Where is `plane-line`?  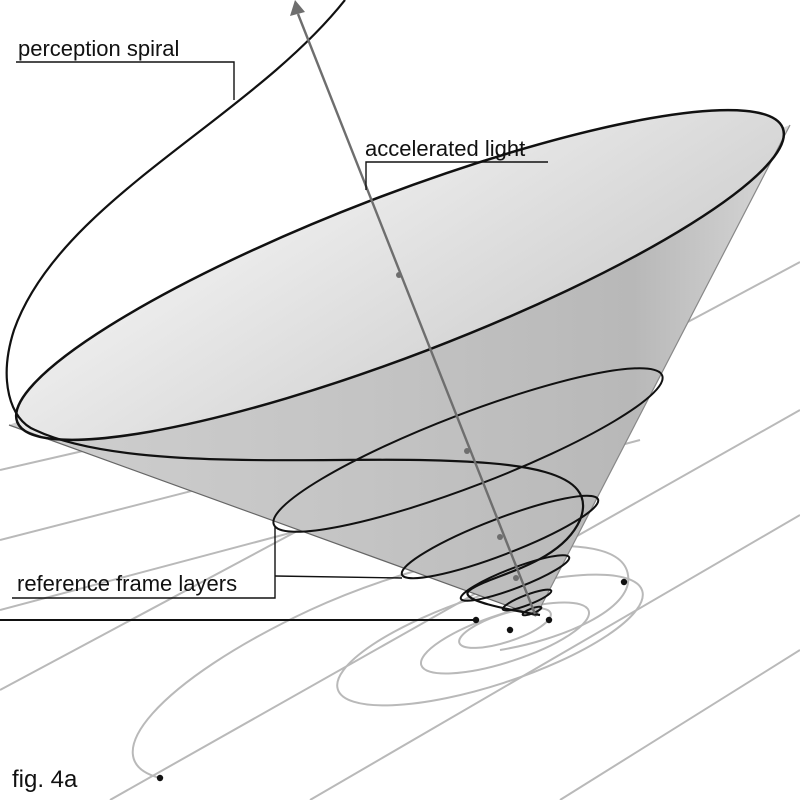
plane-line is located at coordinates (679, 724).